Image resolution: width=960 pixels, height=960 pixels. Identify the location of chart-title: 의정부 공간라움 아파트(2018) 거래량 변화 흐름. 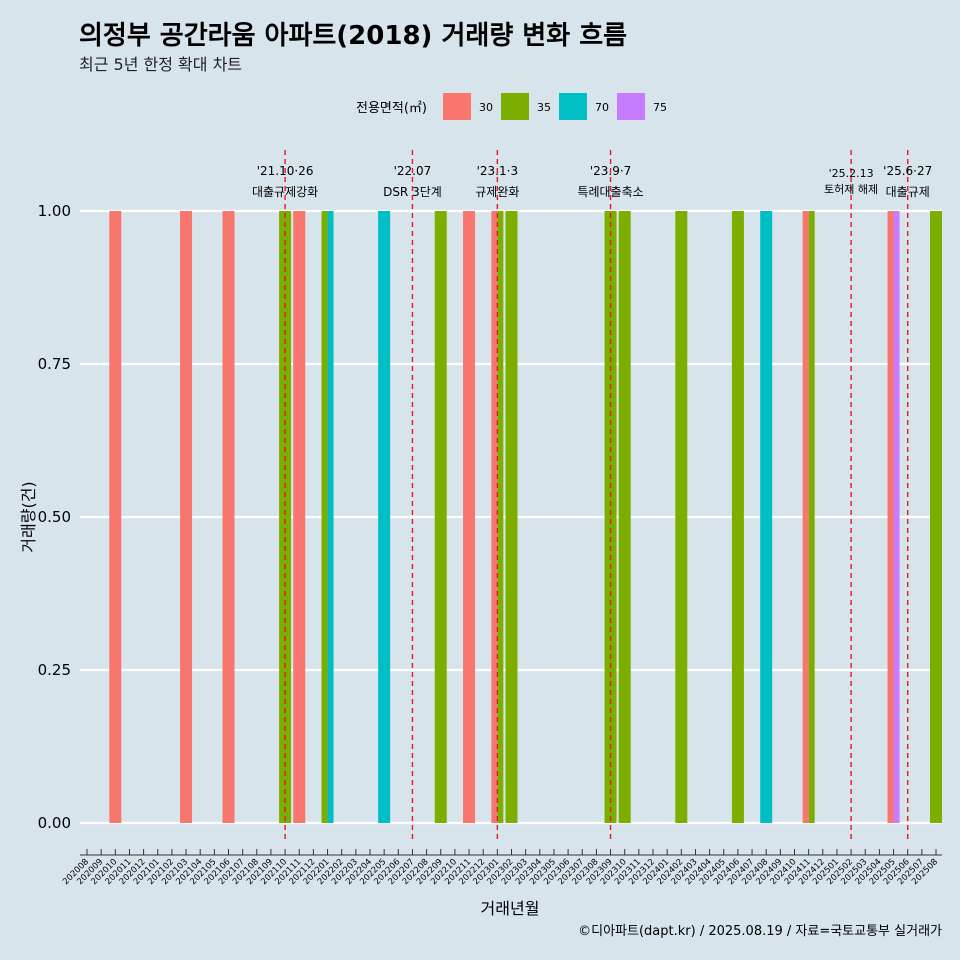
(353, 36).